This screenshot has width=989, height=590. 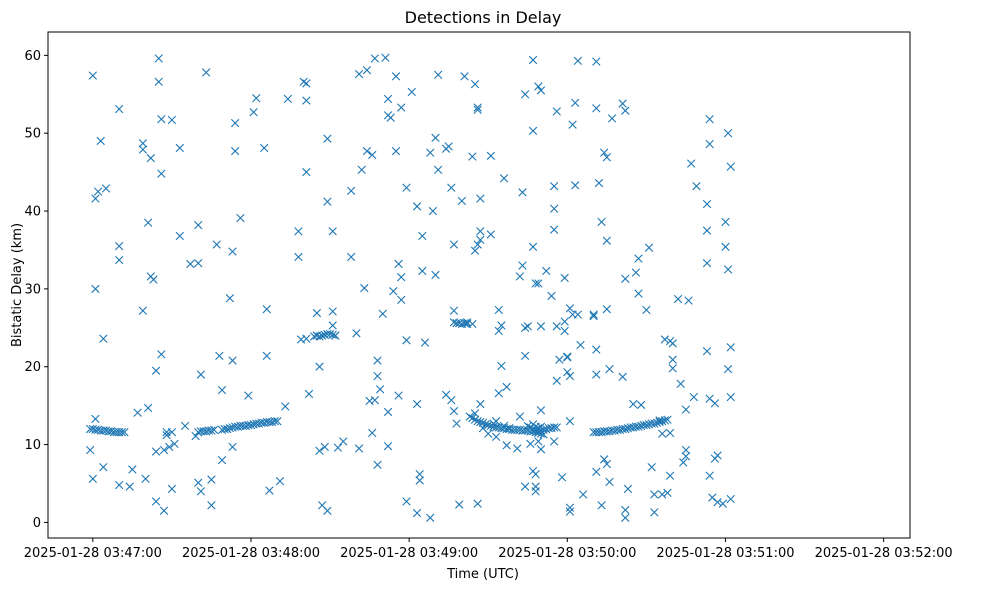 What do you see at coordinates (17, 285) in the screenshot?
I see `y-axis-label: Bistatic Delay (km)` at bounding box center [17, 285].